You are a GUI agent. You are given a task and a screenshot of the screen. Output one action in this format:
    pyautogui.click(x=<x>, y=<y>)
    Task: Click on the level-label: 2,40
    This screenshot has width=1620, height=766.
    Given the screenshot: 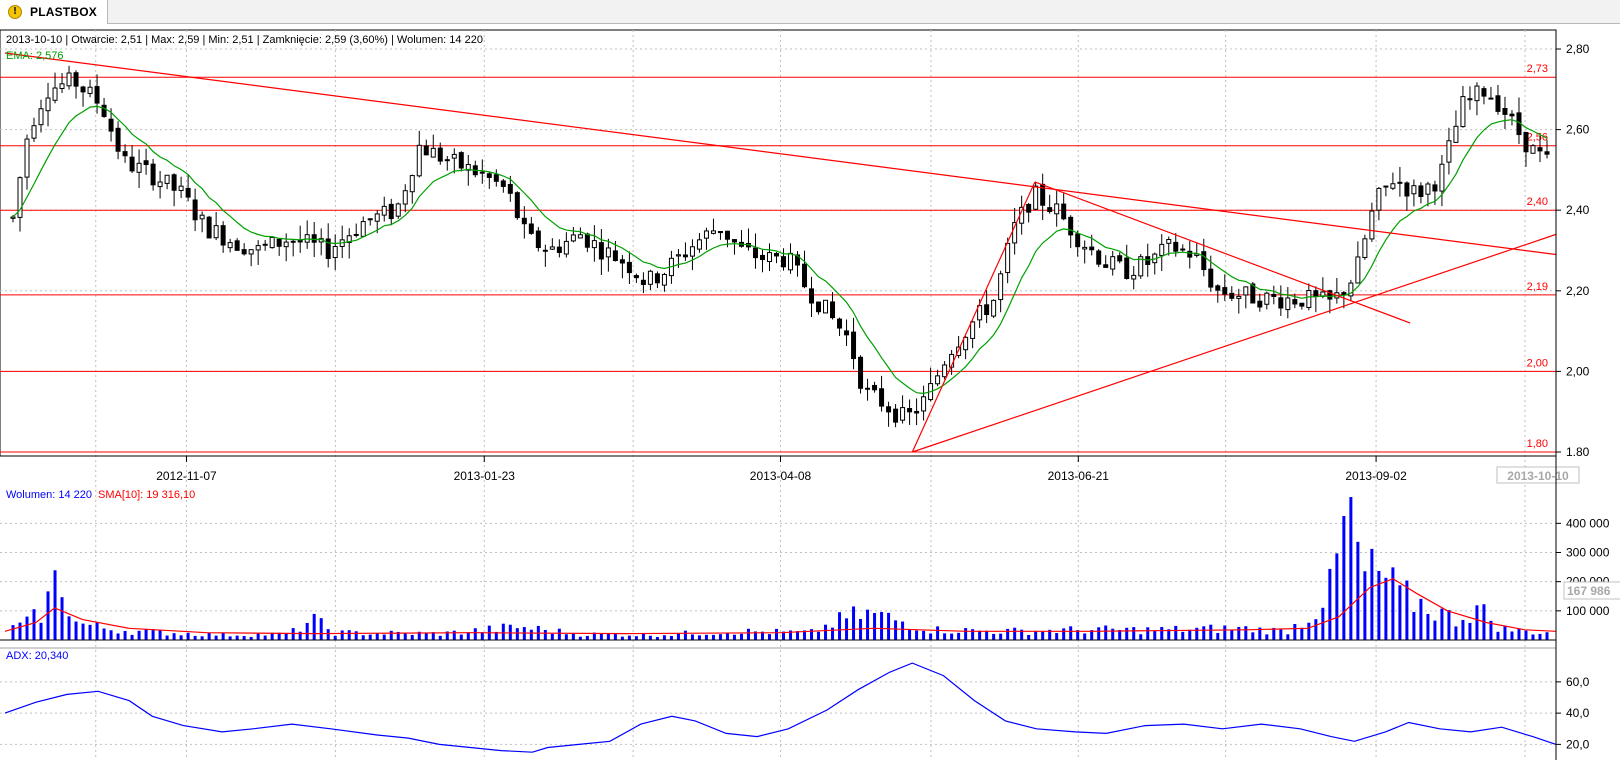 What is the action you would take?
    pyautogui.click(x=1537, y=202)
    